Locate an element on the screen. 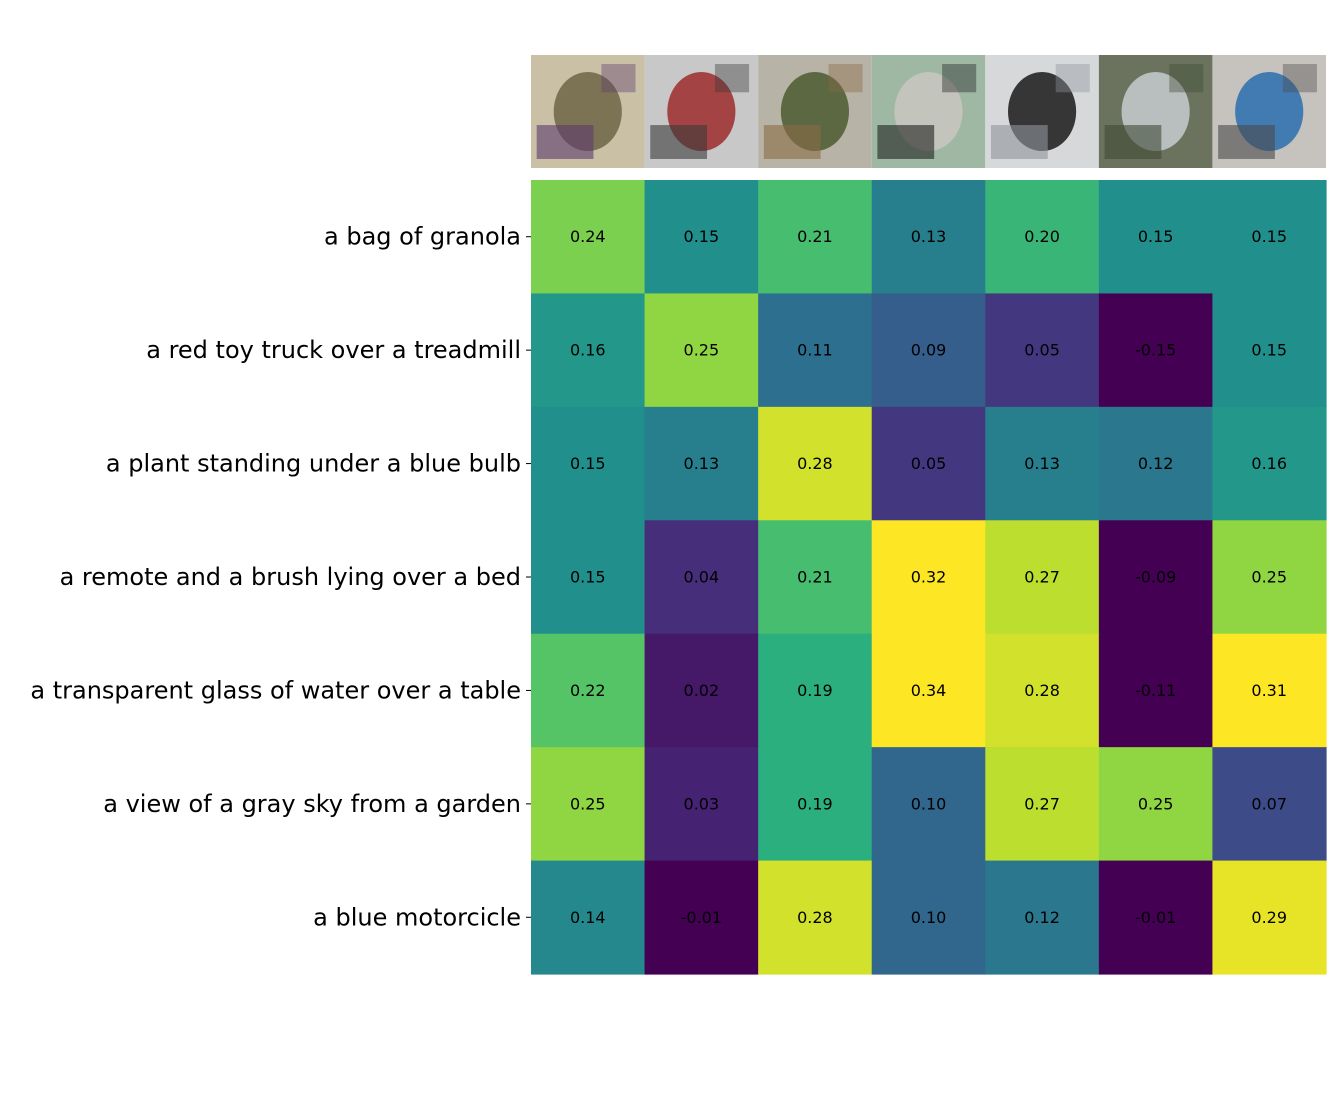 This screenshot has width=1335, height=1098. cell-value-label: 0.04 is located at coordinates (702, 577).